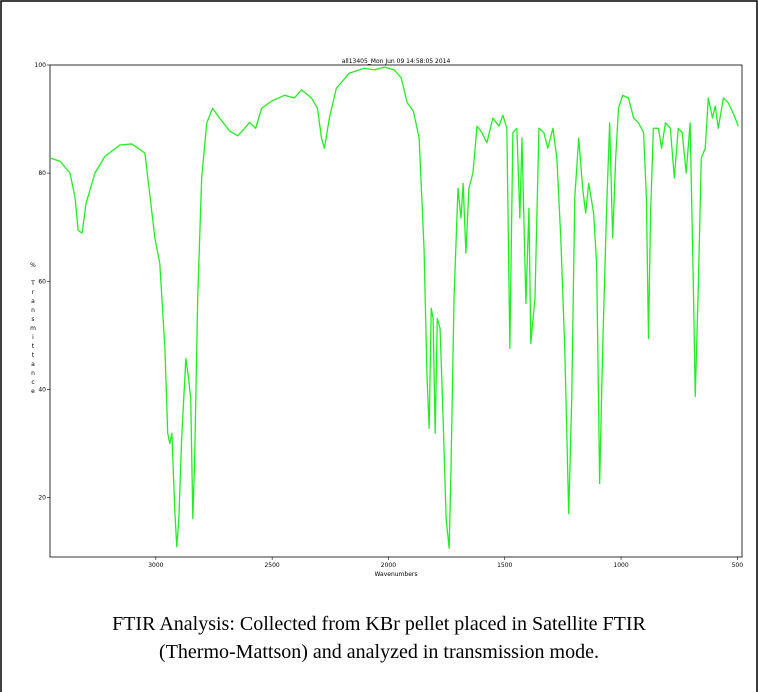 The height and width of the screenshot is (692, 758). Describe the element at coordinates (271, 565) in the screenshot. I see `x-tick-label: 2500` at that location.